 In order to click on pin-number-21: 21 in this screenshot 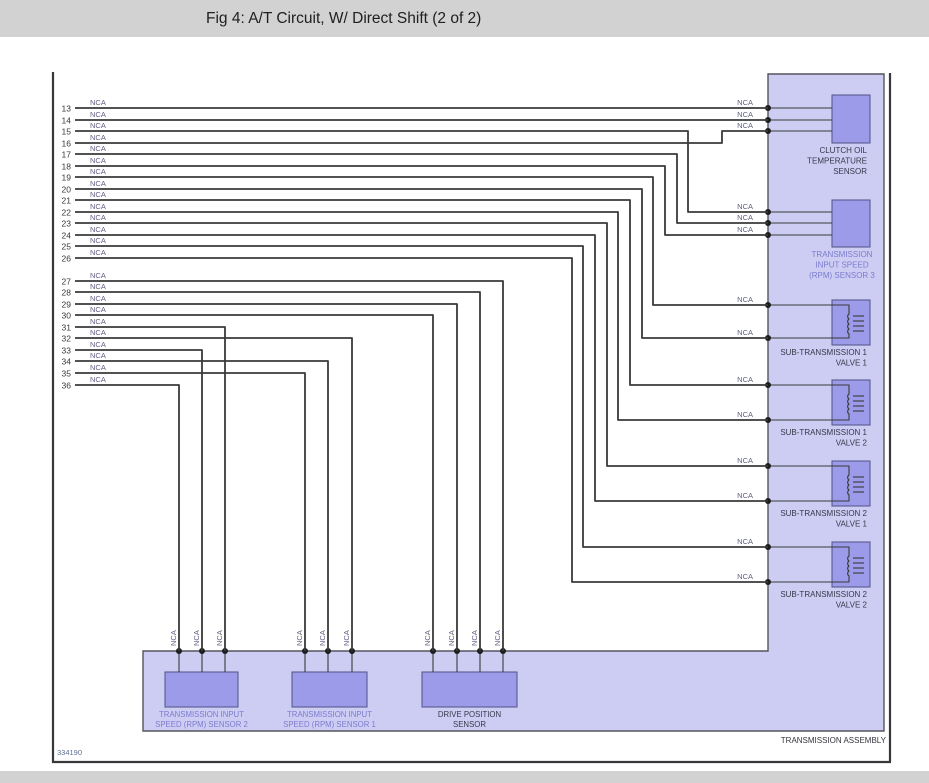, I will do `click(67, 201)`.